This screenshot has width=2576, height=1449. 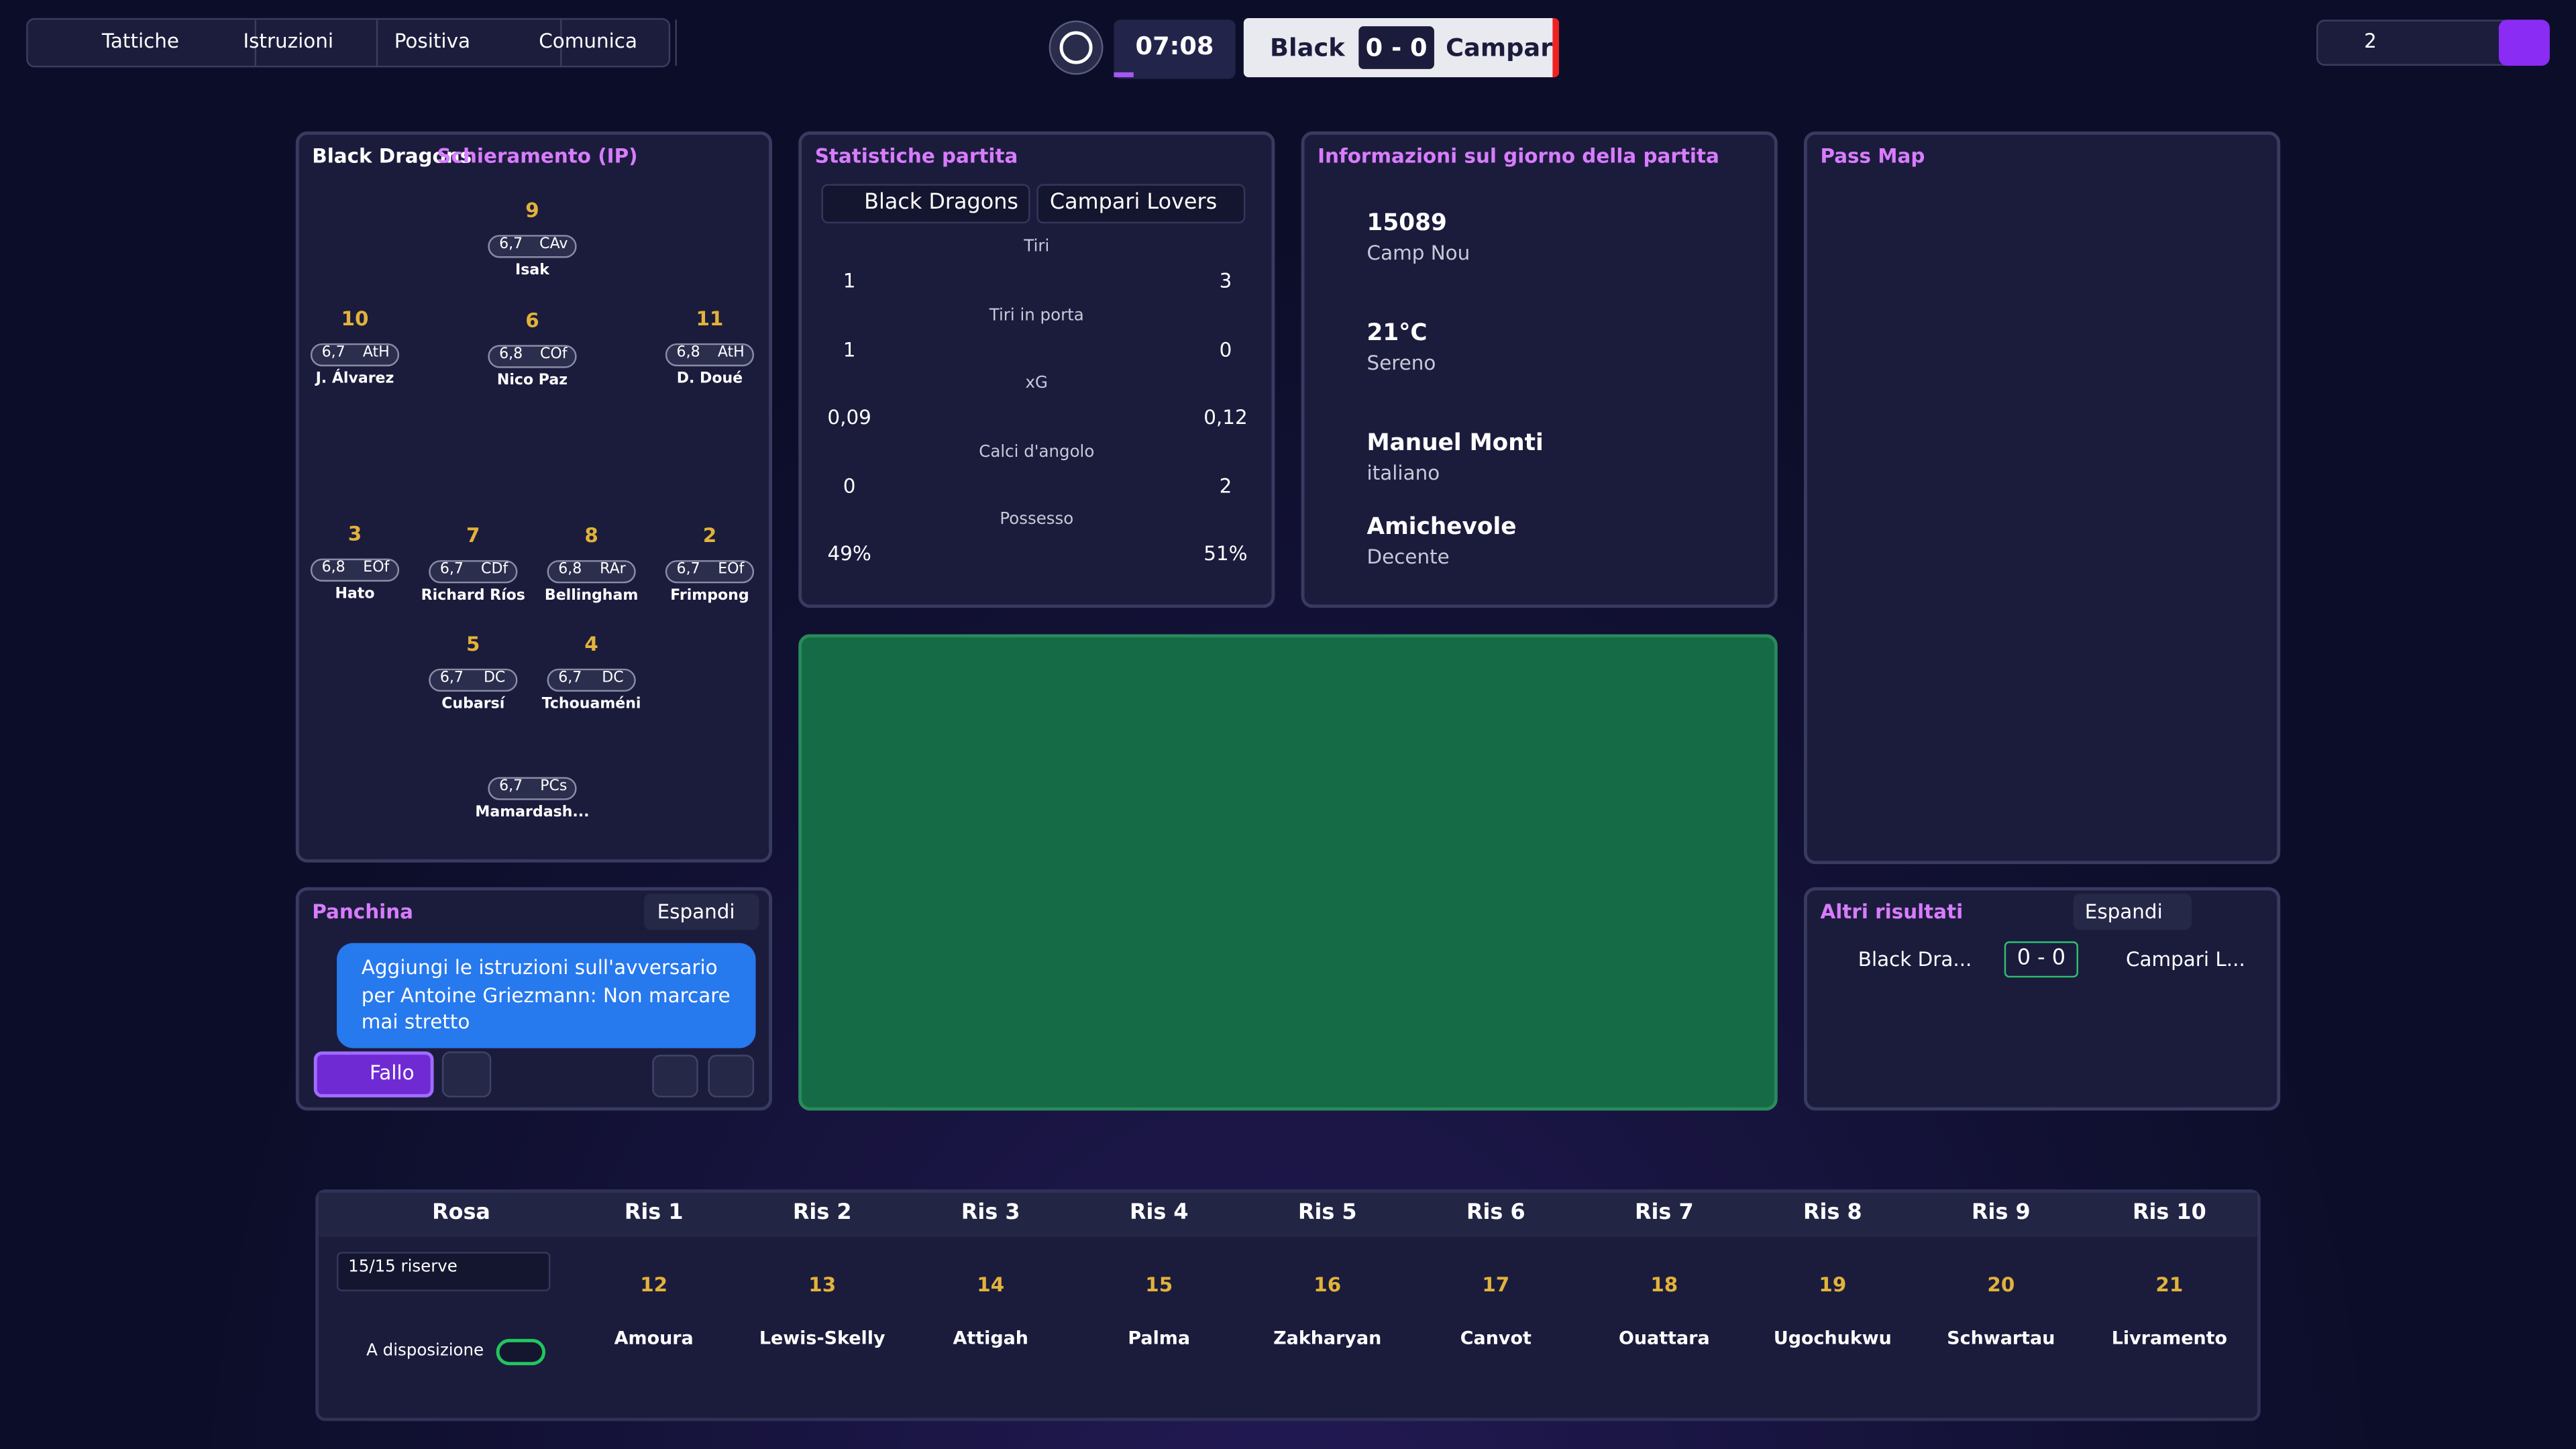 What do you see at coordinates (822, 1213) in the screenshot?
I see `slot-label: Ris 2` at bounding box center [822, 1213].